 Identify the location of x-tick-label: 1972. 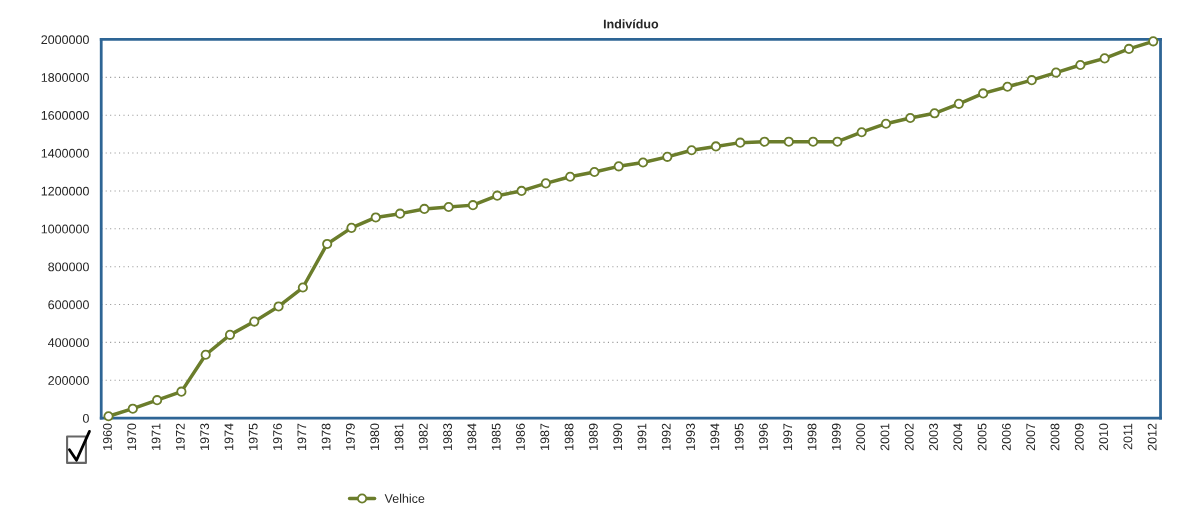
(180, 436).